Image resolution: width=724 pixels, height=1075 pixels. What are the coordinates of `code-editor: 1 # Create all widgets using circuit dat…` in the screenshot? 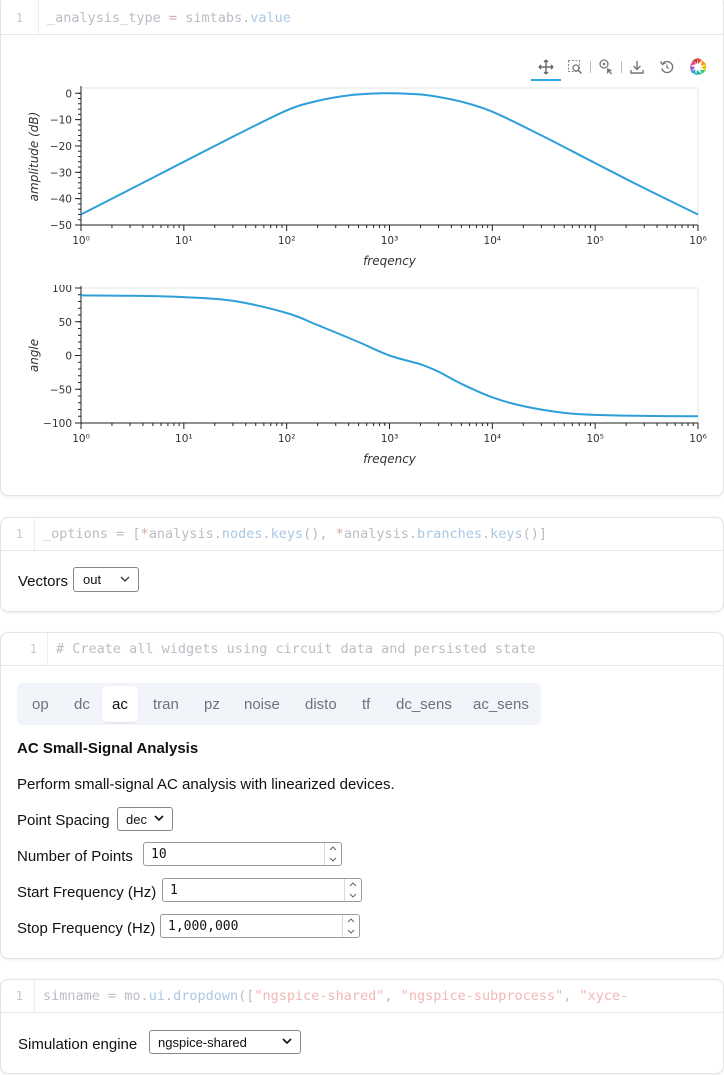 It's located at (362, 649).